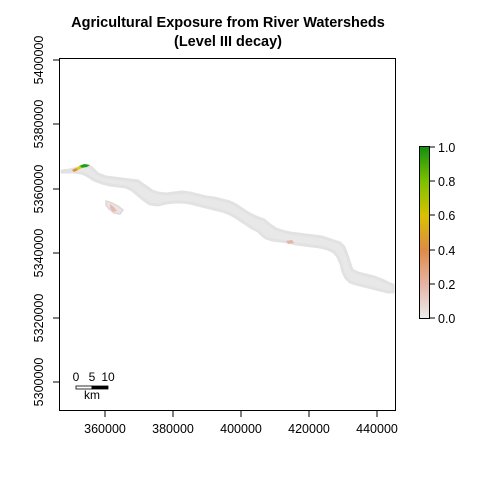  Describe the element at coordinates (100, 387) in the screenshot. I see `scale-bar-segment-dark` at that location.